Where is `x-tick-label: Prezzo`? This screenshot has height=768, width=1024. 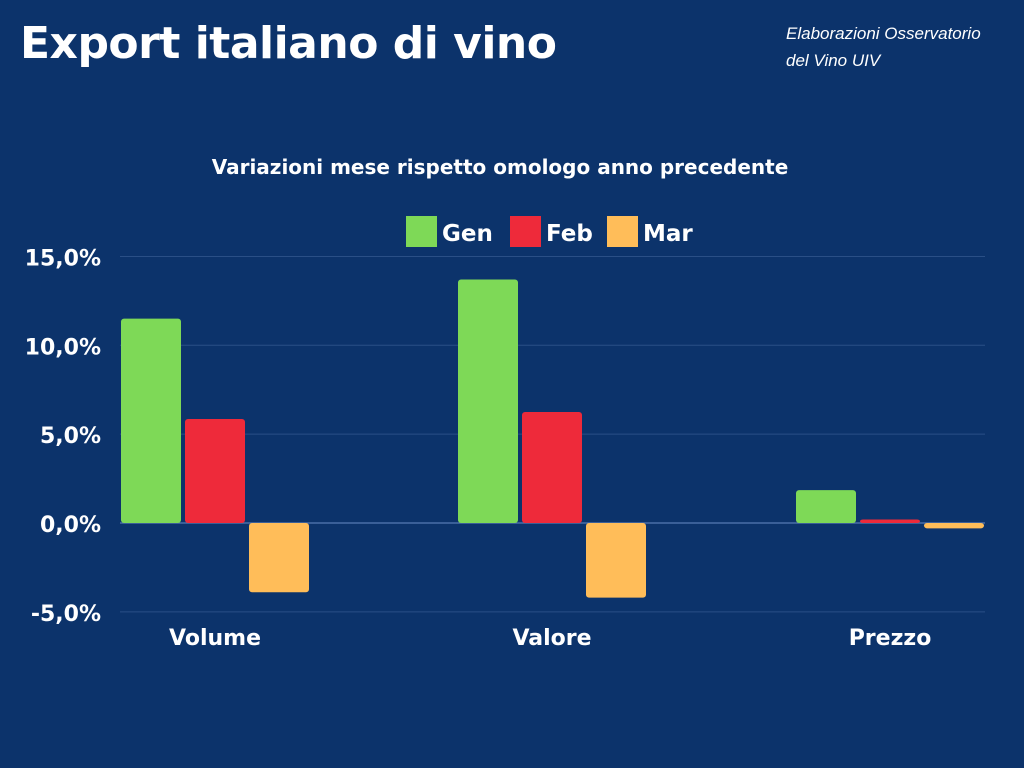
x-tick-label: Prezzo is located at coordinates (890, 638).